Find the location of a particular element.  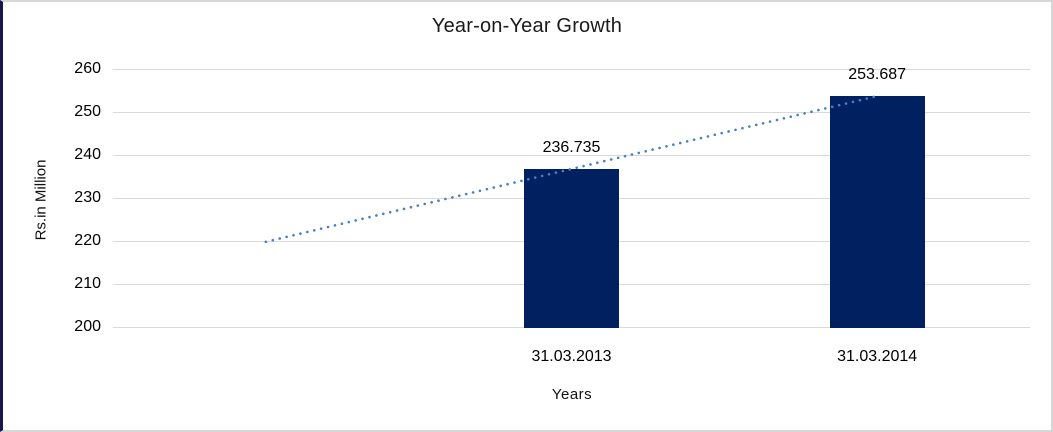

chart-title: Year-on-Year Growth is located at coordinates (527, 26).